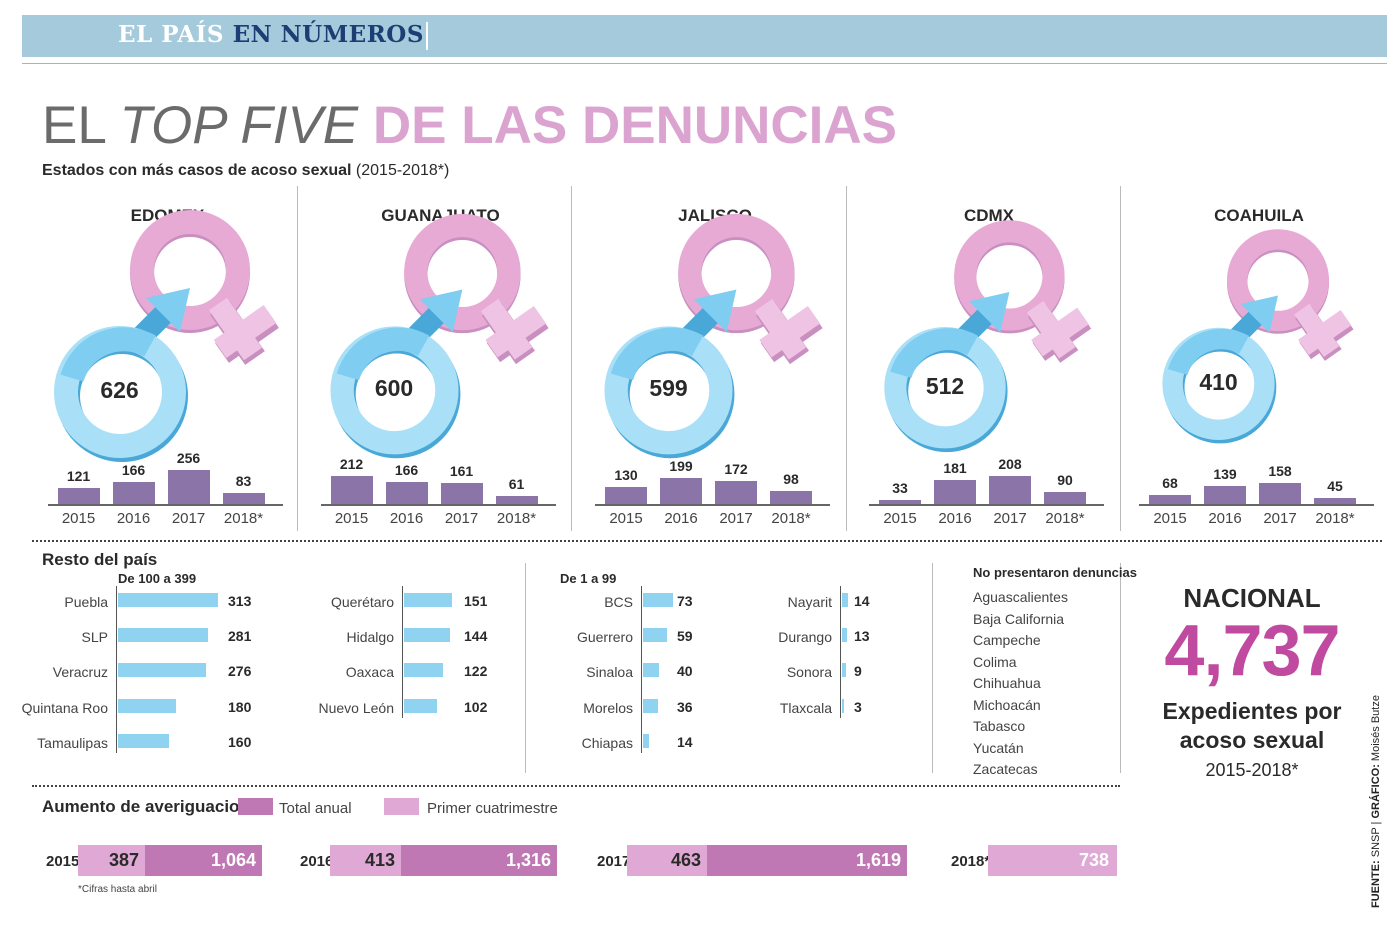 The width and height of the screenshot is (1400, 931). What do you see at coordinates (1010, 464) in the screenshot?
I see `bar-value-label: 208` at bounding box center [1010, 464].